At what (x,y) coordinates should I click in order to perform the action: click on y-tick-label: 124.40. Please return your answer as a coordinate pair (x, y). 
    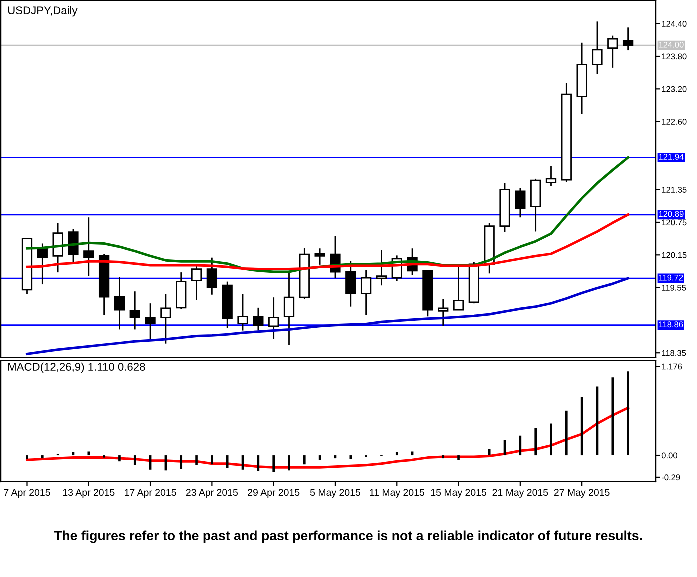
    Looking at the image, I should click on (674, 24).